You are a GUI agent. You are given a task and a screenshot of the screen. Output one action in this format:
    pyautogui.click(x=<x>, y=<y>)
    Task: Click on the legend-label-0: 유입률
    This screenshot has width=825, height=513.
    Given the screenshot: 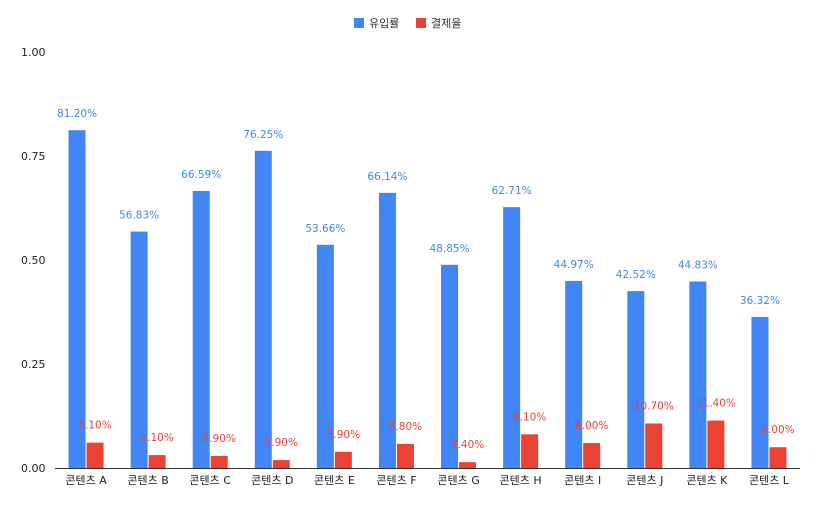 What is the action you would take?
    pyautogui.click(x=384, y=23)
    